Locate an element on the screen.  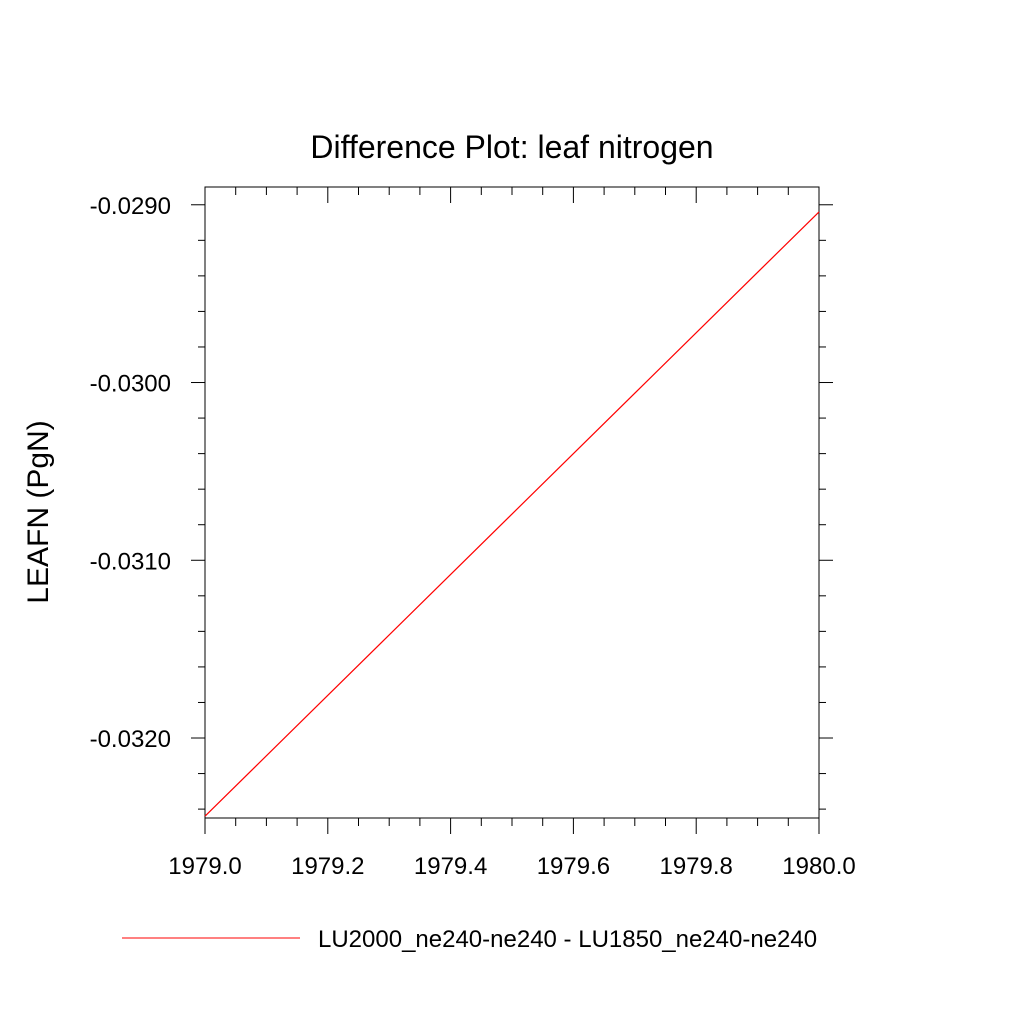
legend: LU2000_ne240-ne240 - LU1850_ne240-ne240 is located at coordinates (469, 939).